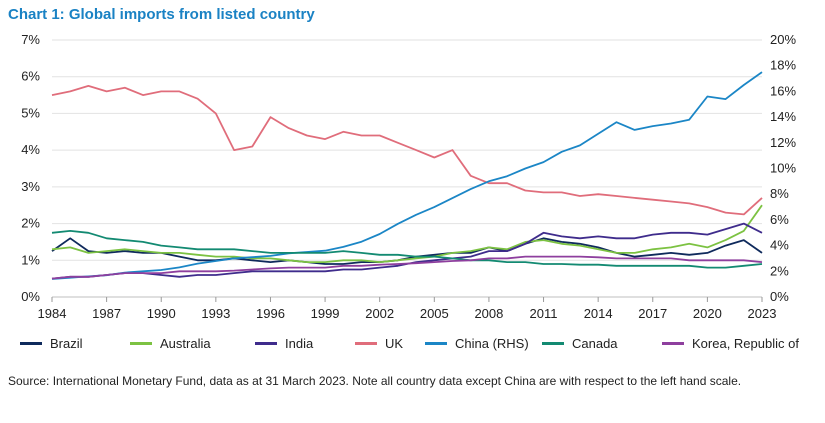 This screenshot has height=423, width=825. I want to click on x-tick-label: 2005, so click(434, 313).